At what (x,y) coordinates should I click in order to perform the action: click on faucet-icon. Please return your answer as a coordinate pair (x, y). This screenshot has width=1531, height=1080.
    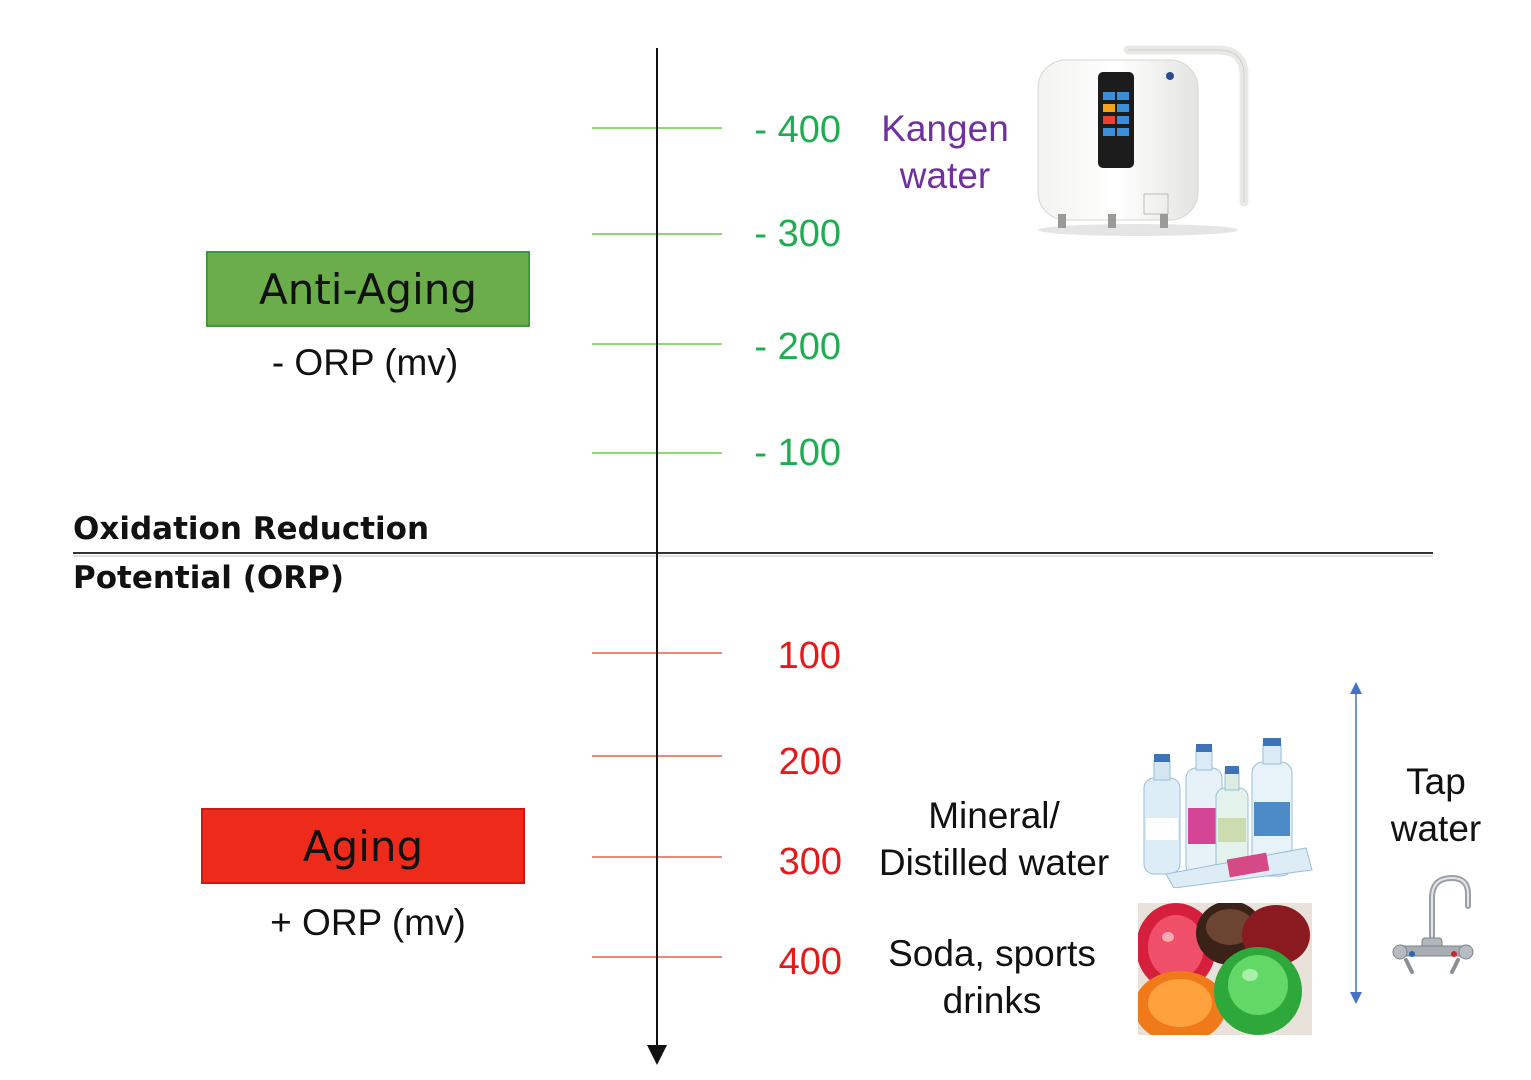
    Looking at the image, I should click on (1433, 924).